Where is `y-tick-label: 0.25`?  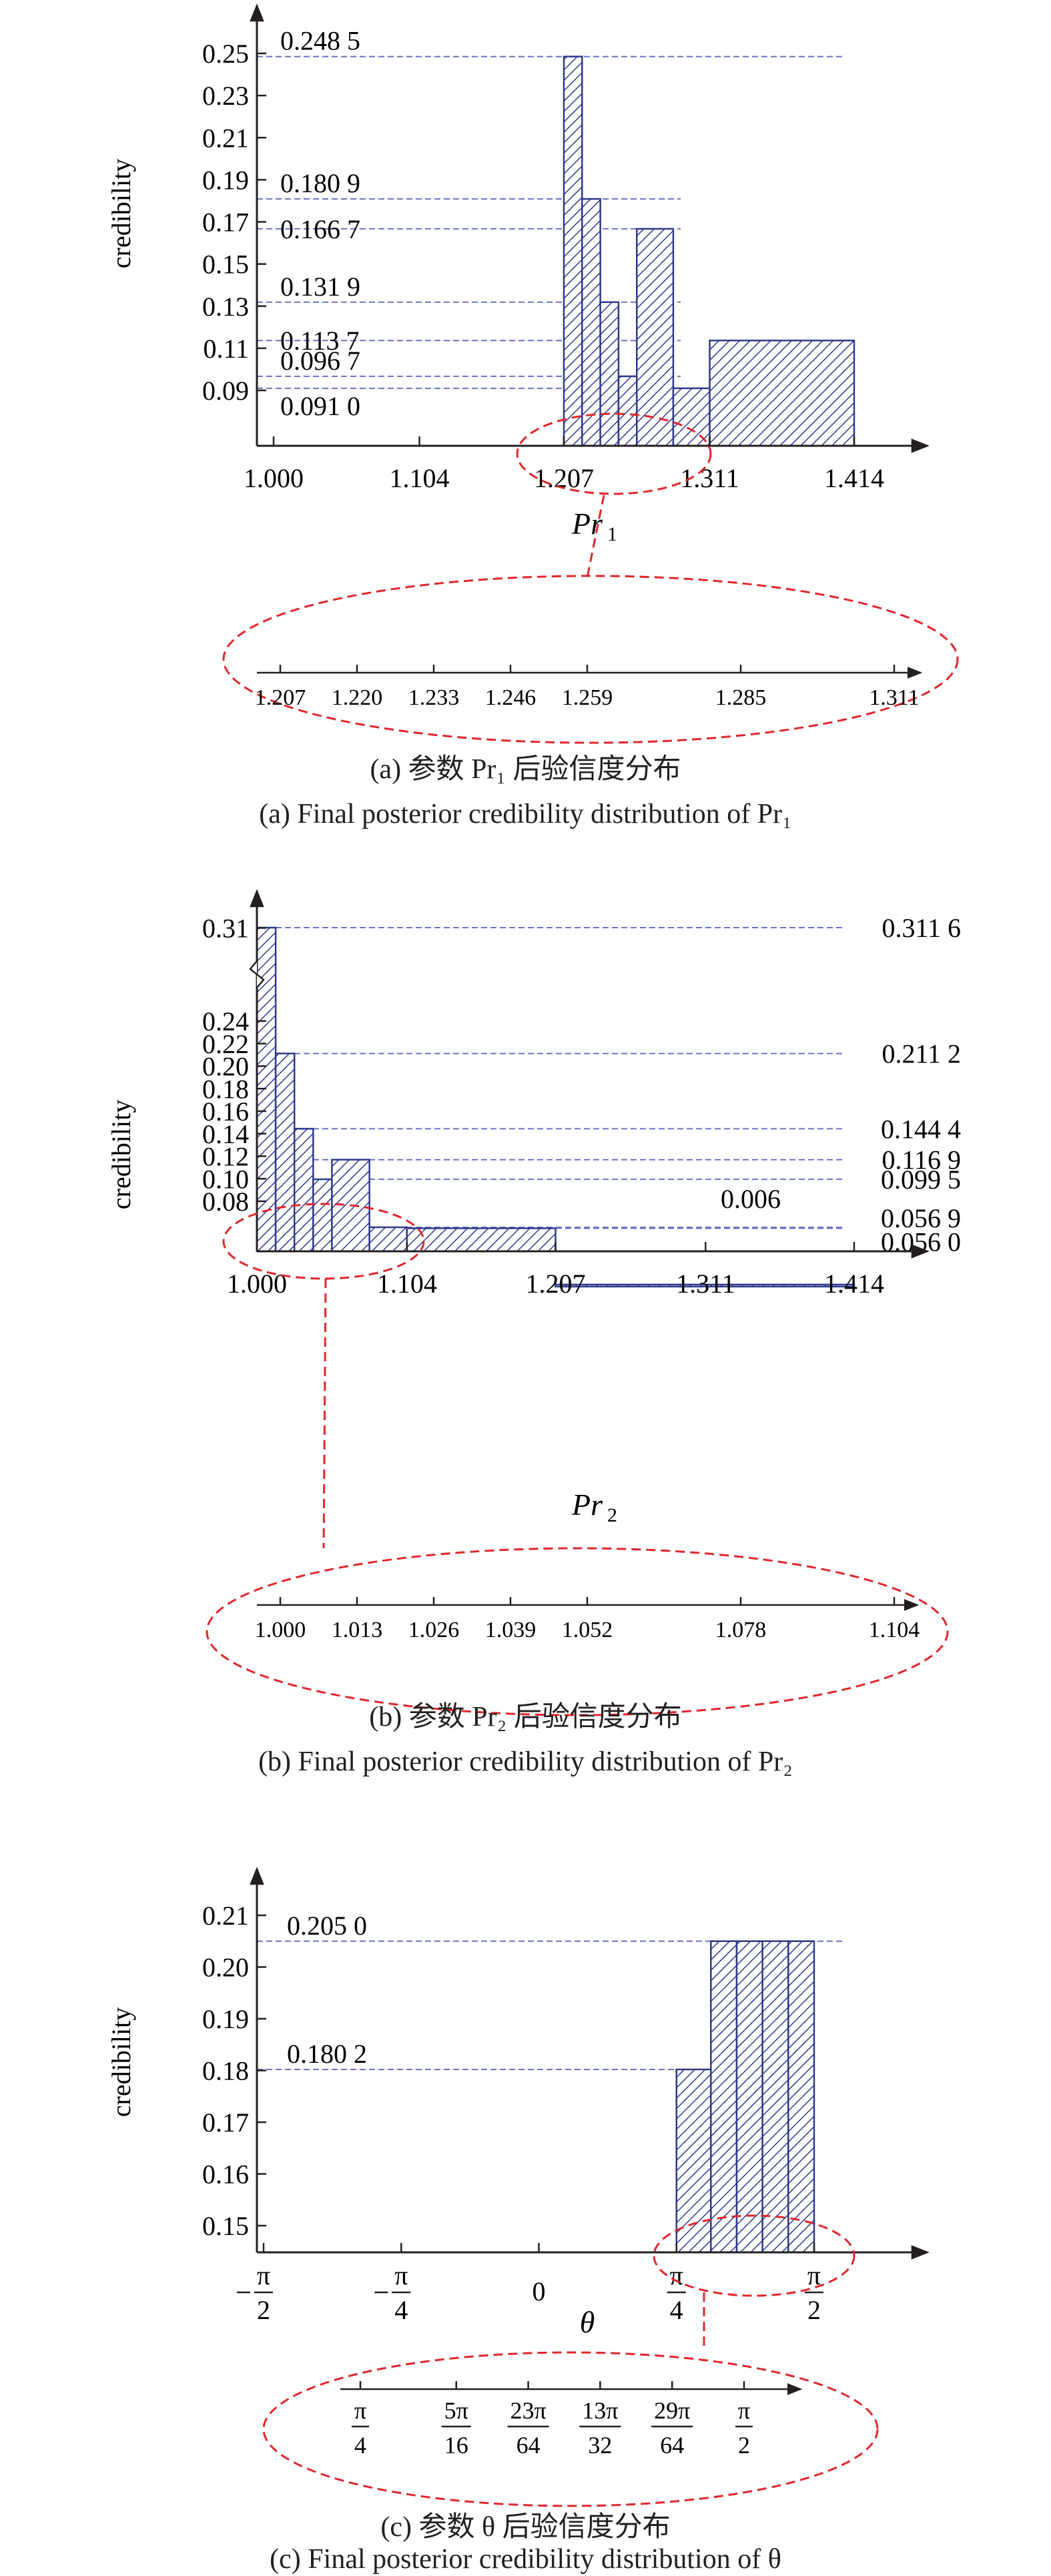
y-tick-label: 0.25 is located at coordinates (225, 54).